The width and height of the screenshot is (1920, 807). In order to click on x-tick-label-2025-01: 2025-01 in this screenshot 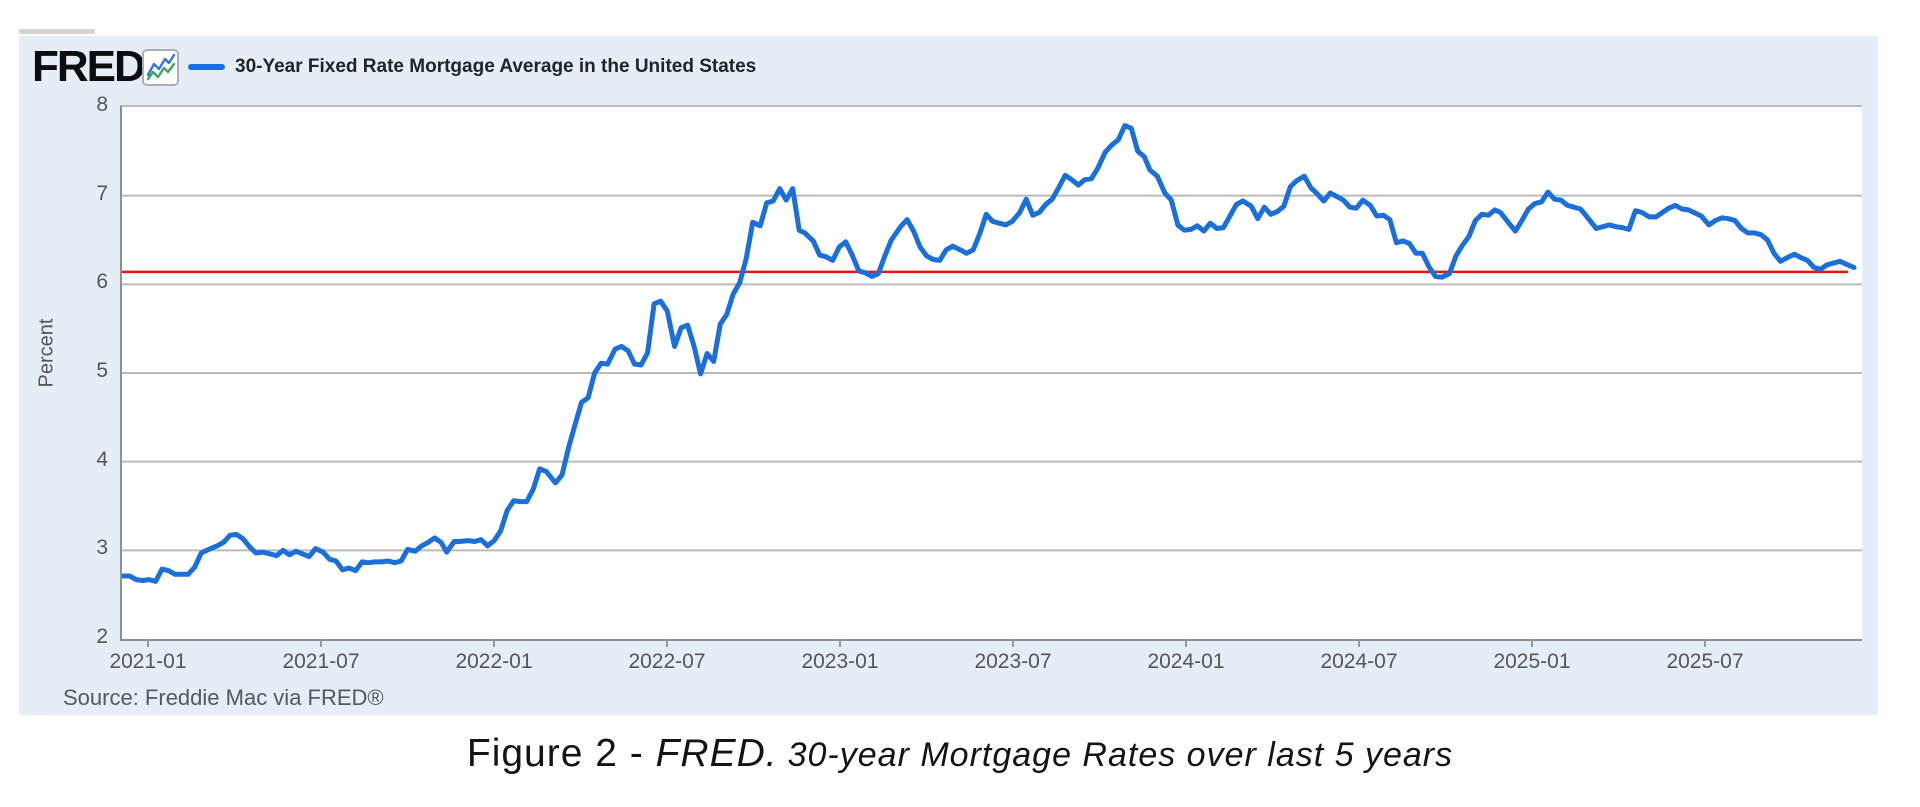, I will do `click(1532, 661)`.